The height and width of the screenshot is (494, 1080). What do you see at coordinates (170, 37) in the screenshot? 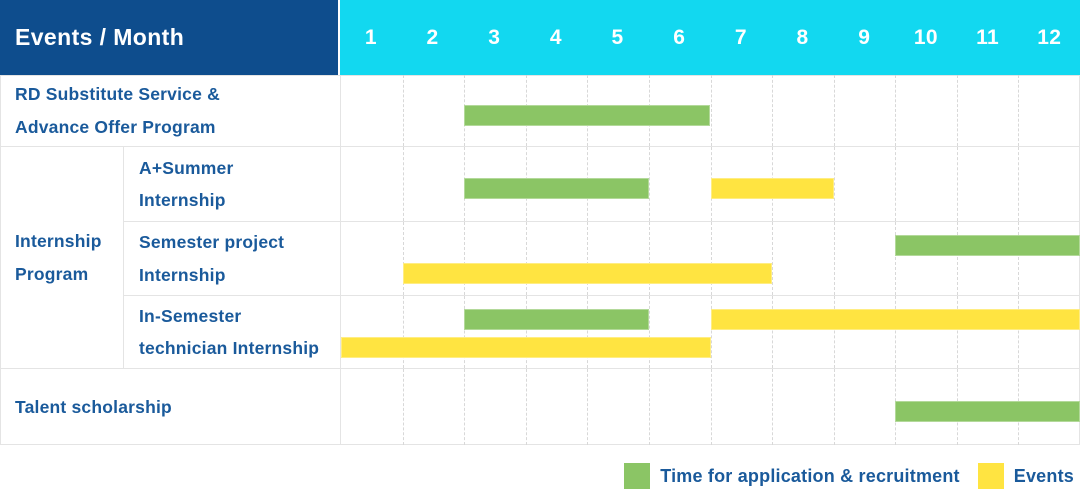
I see `events-month-header: Events / Month` at bounding box center [170, 37].